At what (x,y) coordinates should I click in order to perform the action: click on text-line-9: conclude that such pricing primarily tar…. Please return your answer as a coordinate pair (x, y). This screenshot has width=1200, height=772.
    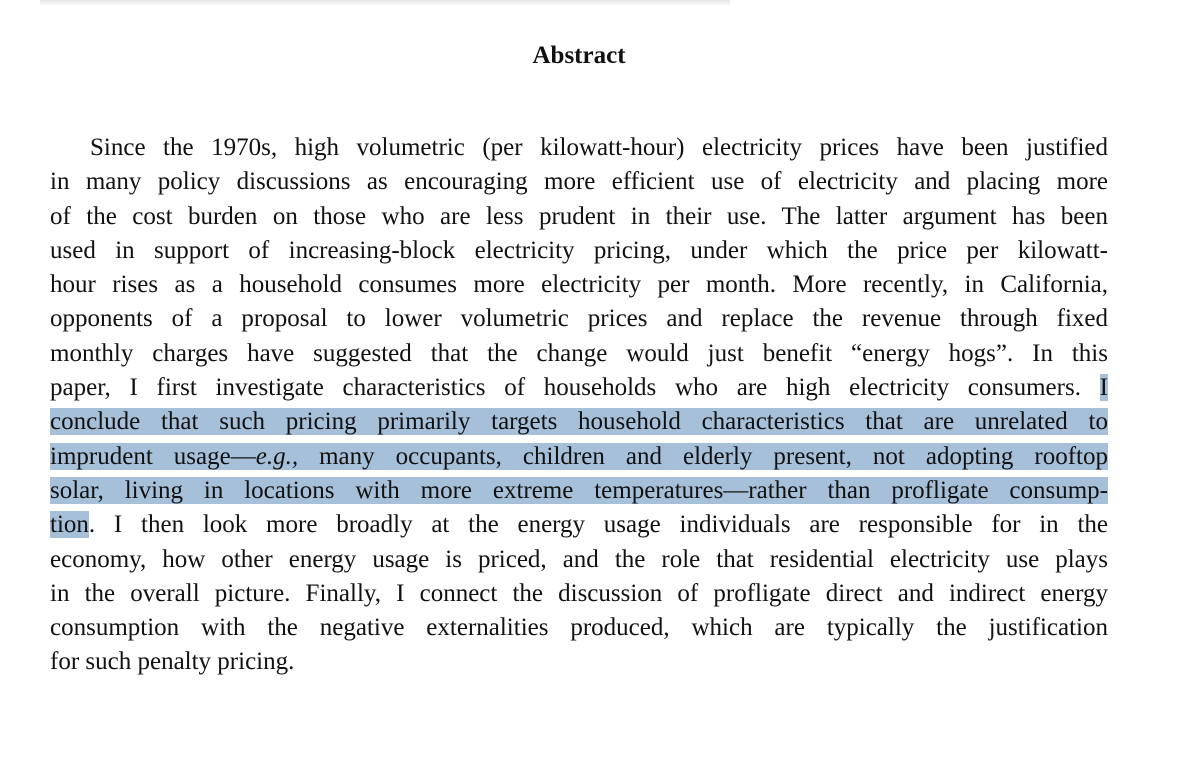
    Looking at the image, I should click on (579, 422).